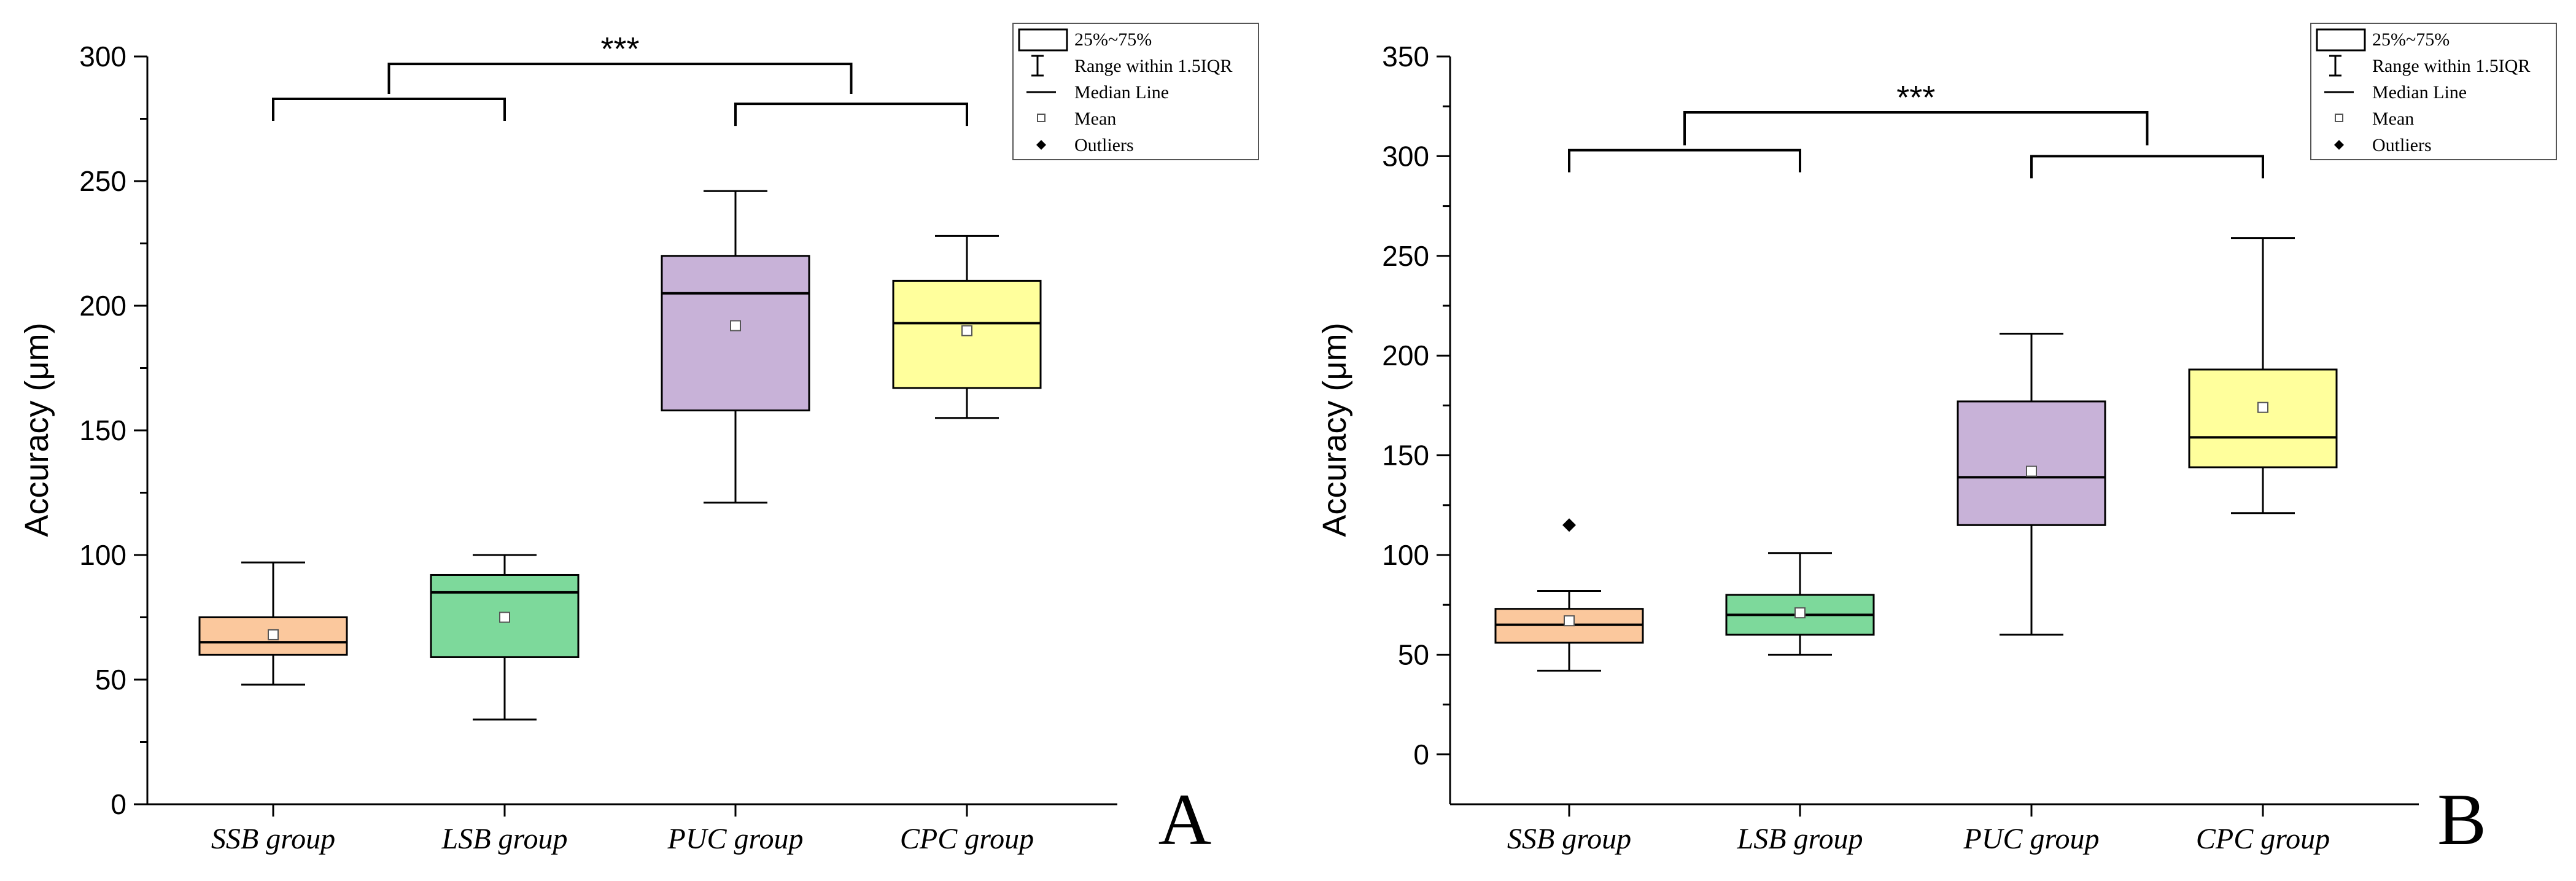 The height and width of the screenshot is (881, 2576). What do you see at coordinates (2461, 819) in the screenshot?
I see `panel-letter: B` at bounding box center [2461, 819].